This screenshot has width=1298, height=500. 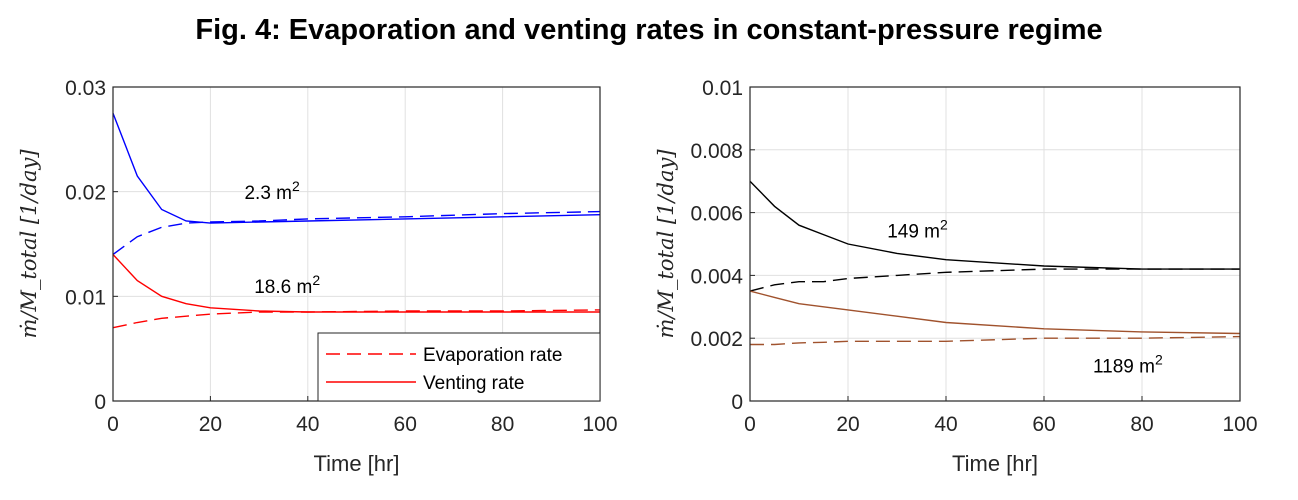 I want to click on series-line-evaporation-rate-18-6-m2, so click(x=356, y=319).